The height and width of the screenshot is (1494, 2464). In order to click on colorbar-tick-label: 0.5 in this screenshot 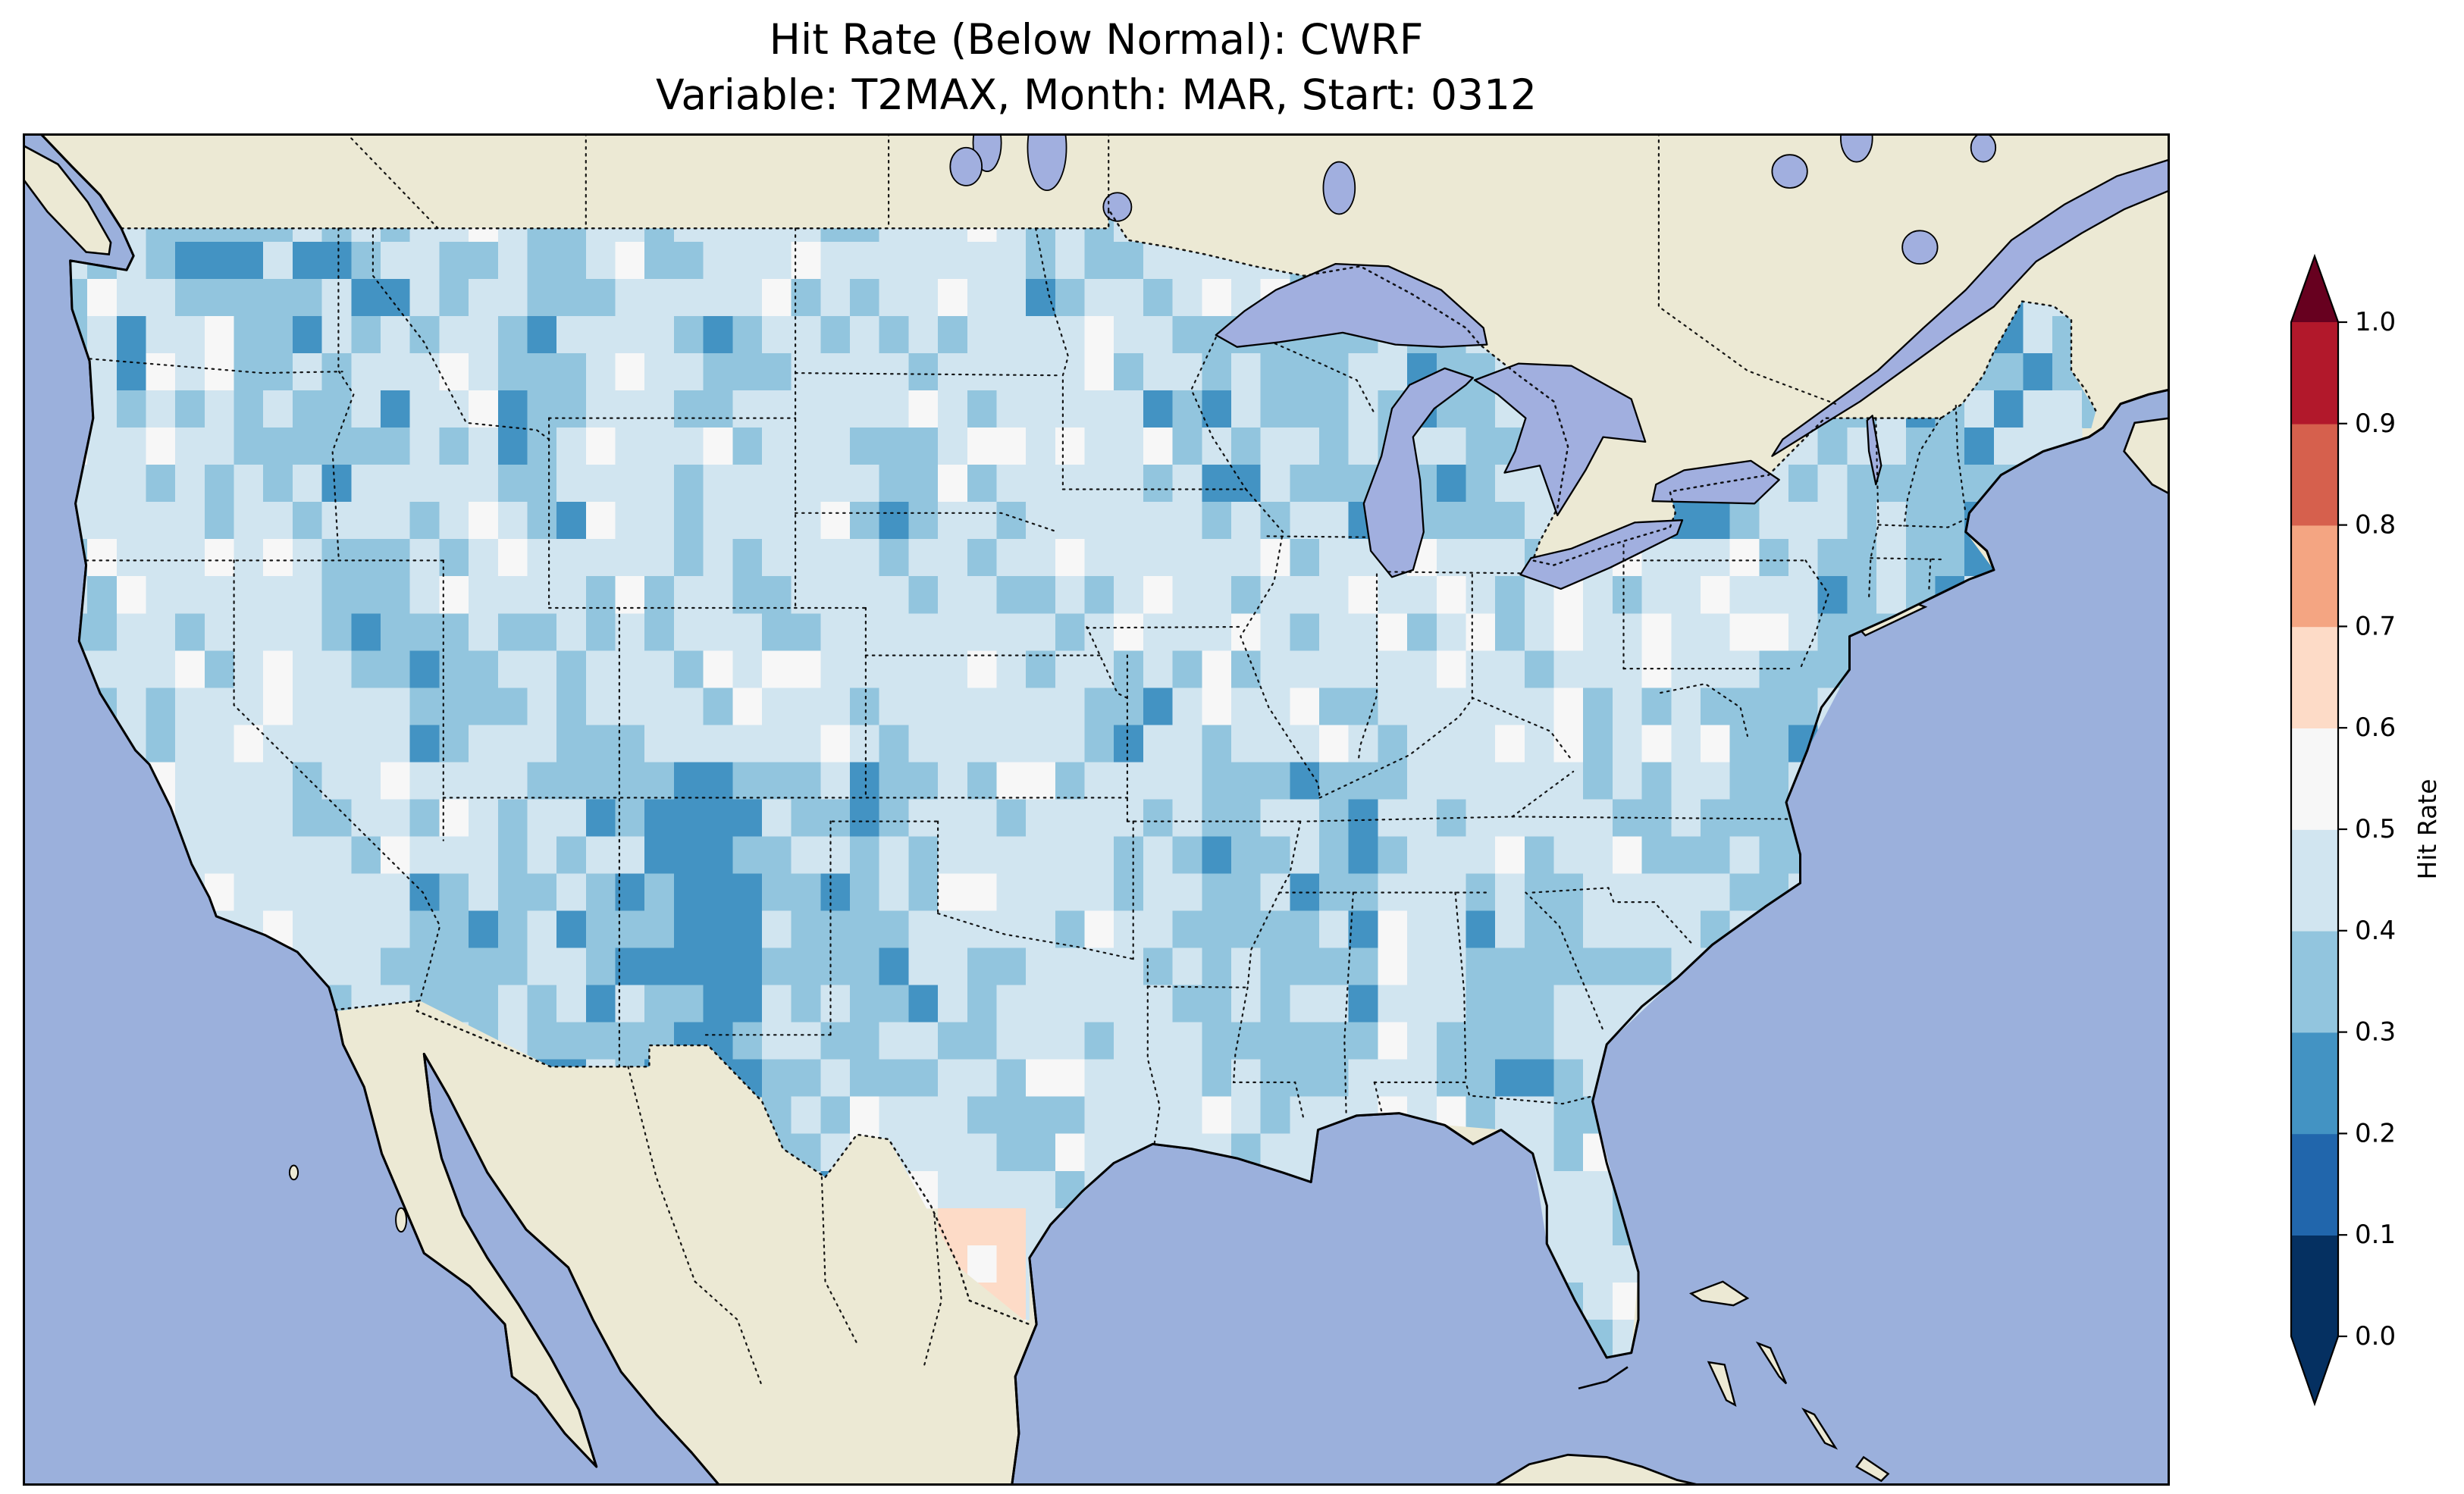, I will do `click(2375, 829)`.